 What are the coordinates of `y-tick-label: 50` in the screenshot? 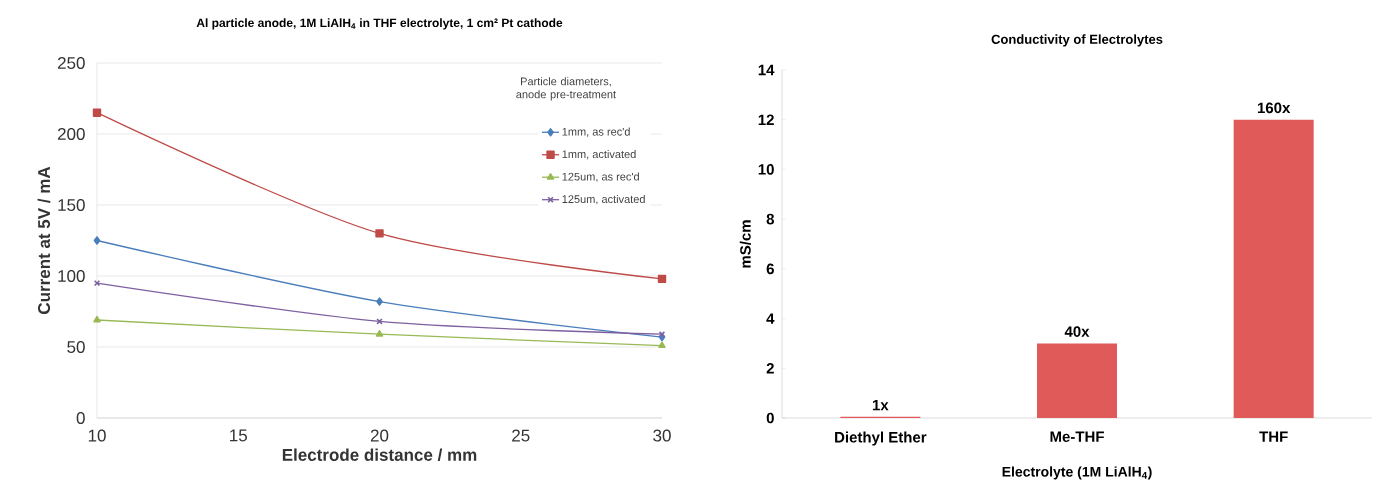 It's located at (76, 347).